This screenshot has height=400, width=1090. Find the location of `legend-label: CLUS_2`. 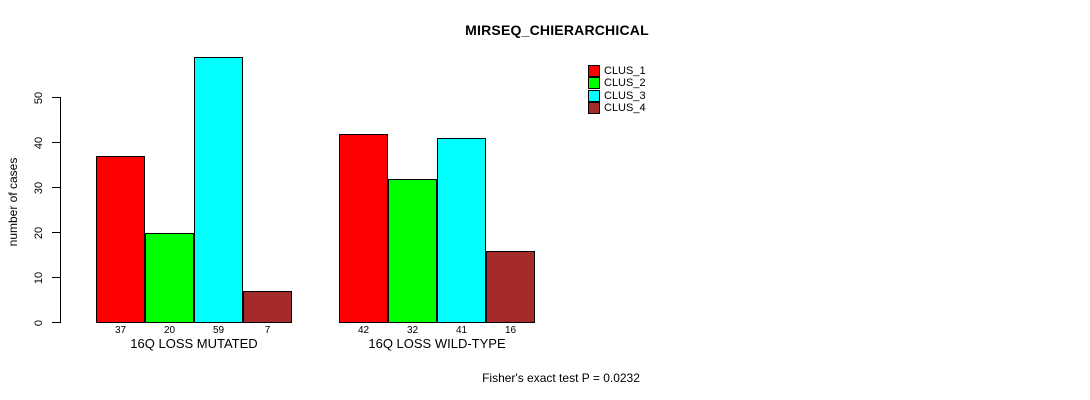

legend-label: CLUS_2 is located at coordinates (625, 83).